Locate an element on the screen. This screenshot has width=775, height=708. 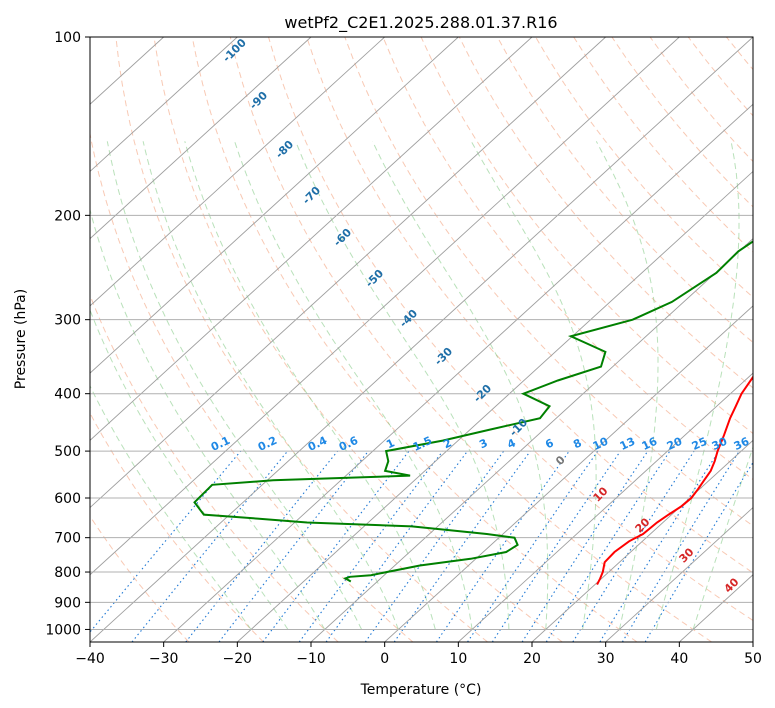
isotherm-label: -50 is located at coordinates (374, 278).